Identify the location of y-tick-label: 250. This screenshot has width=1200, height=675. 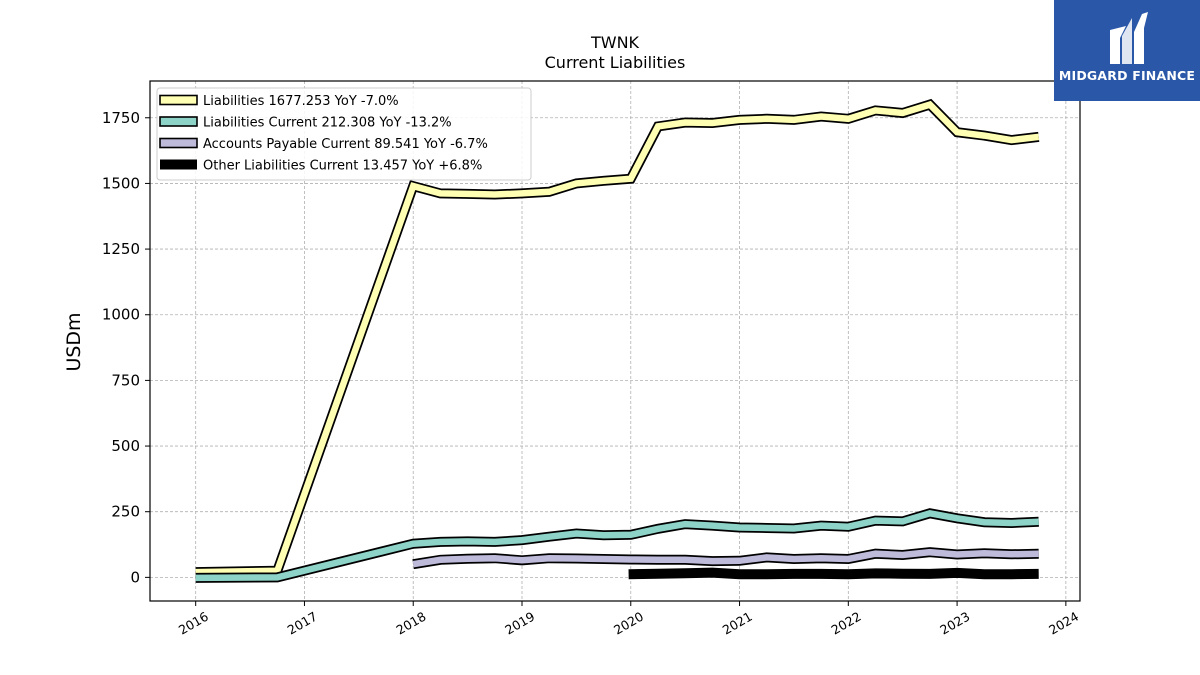
(125, 512).